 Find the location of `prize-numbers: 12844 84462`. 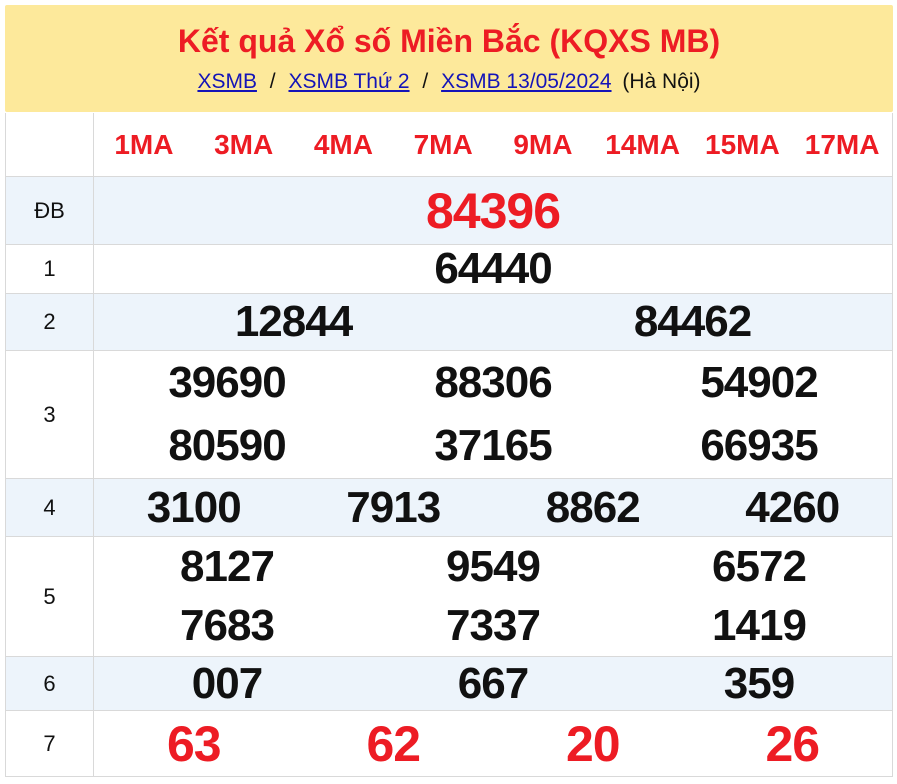

prize-numbers: 12844 84462 is located at coordinates (493, 322).